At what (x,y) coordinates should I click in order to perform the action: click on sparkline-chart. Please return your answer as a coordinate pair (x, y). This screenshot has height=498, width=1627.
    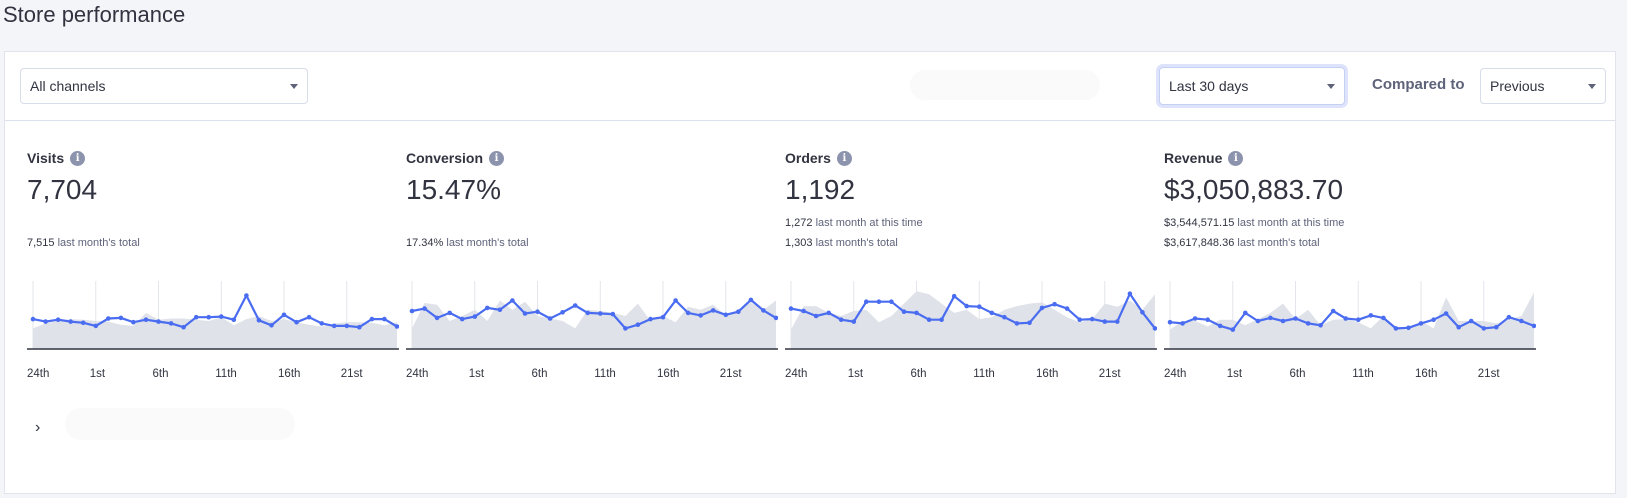
    Looking at the image, I should click on (213, 316).